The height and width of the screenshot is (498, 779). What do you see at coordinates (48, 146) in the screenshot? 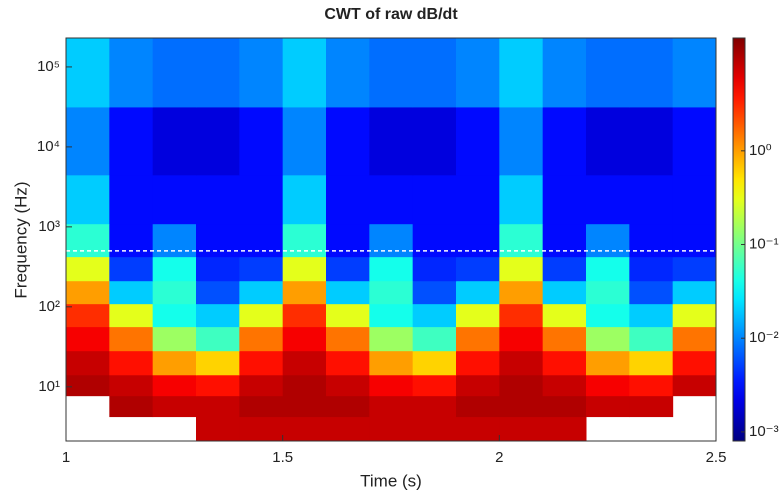
I see `y-tick-label: 10⁴` at bounding box center [48, 146].